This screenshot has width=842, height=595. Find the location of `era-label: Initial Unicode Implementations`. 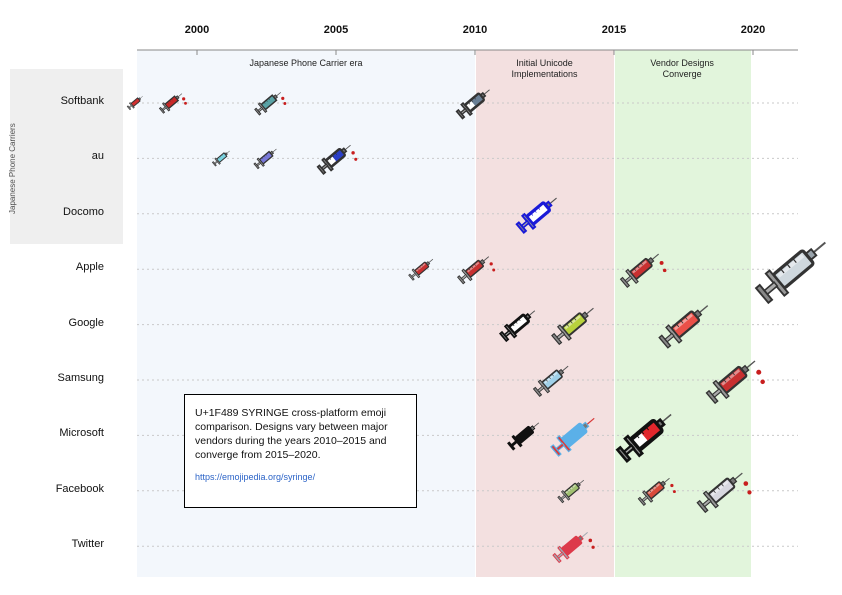

era-label: Initial Unicode Implementations is located at coordinates (544, 68).